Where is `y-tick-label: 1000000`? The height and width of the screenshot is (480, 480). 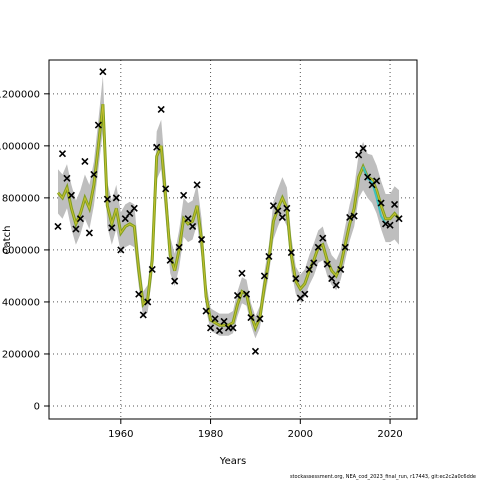
y-tick-label: 1000000 is located at coordinates (20, 146).